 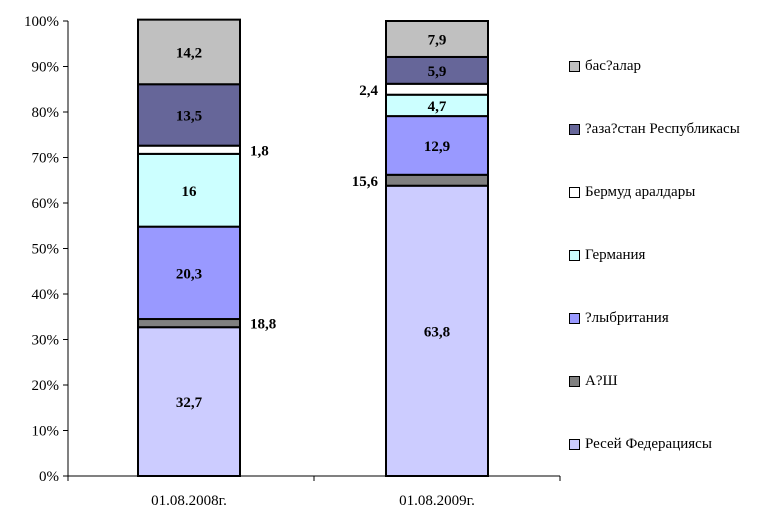 What do you see at coordinates (437, 501) in the screenshot?
I see `x-category-label: 01.08.2009г.` at bounding box center [437, 501].